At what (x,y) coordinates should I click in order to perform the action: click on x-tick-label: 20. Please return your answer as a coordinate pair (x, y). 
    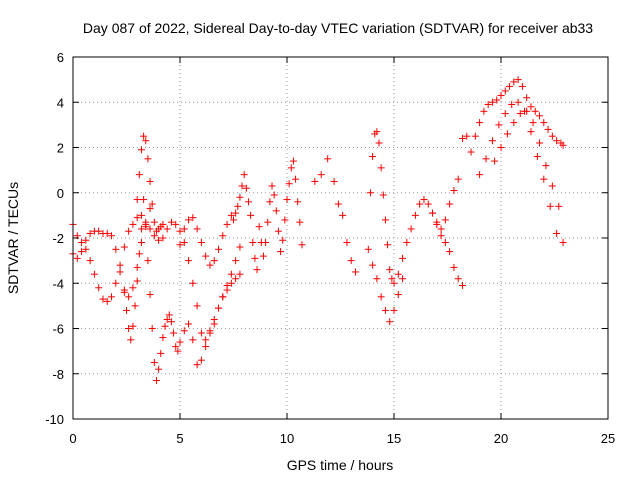
    Looking at the image, I should click on (501, 438).